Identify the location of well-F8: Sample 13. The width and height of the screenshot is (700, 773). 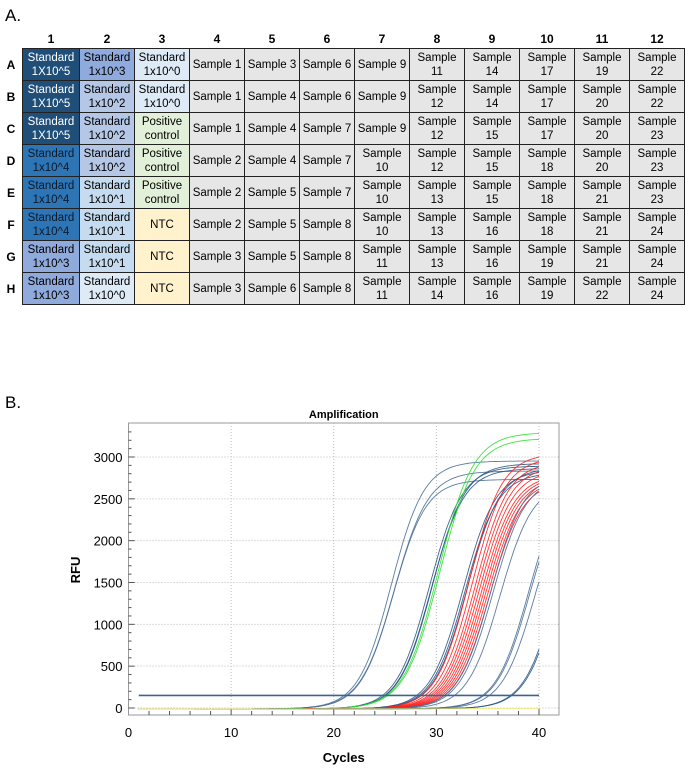
(437, 224).